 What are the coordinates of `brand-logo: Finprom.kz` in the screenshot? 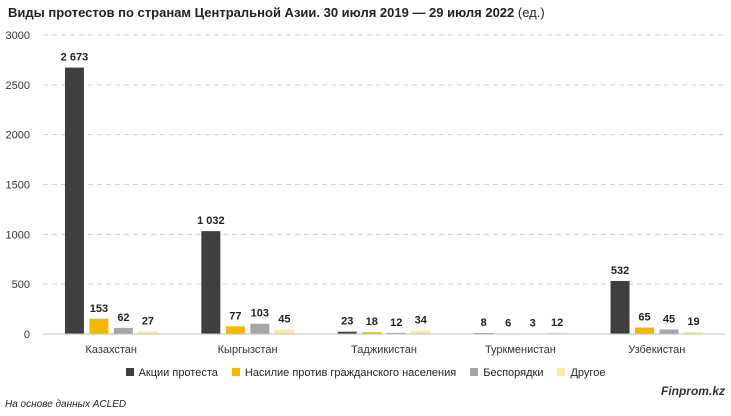 It's located at (692, 391).